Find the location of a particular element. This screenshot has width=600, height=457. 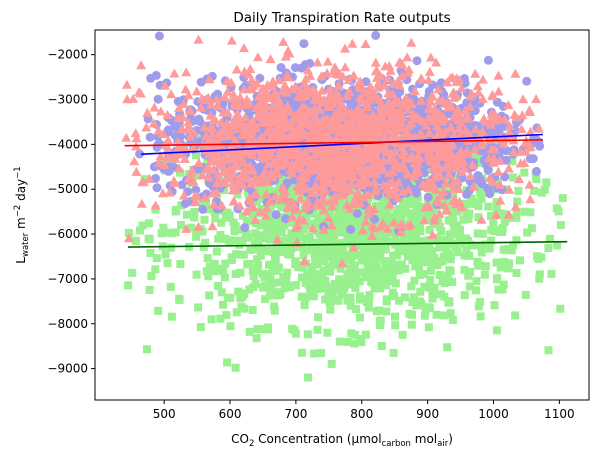

y-axis-ticks: −9000 −8000 −7000 −6000 −5000 −4000 −3000 −2000 is located at coordinates (71, 212).